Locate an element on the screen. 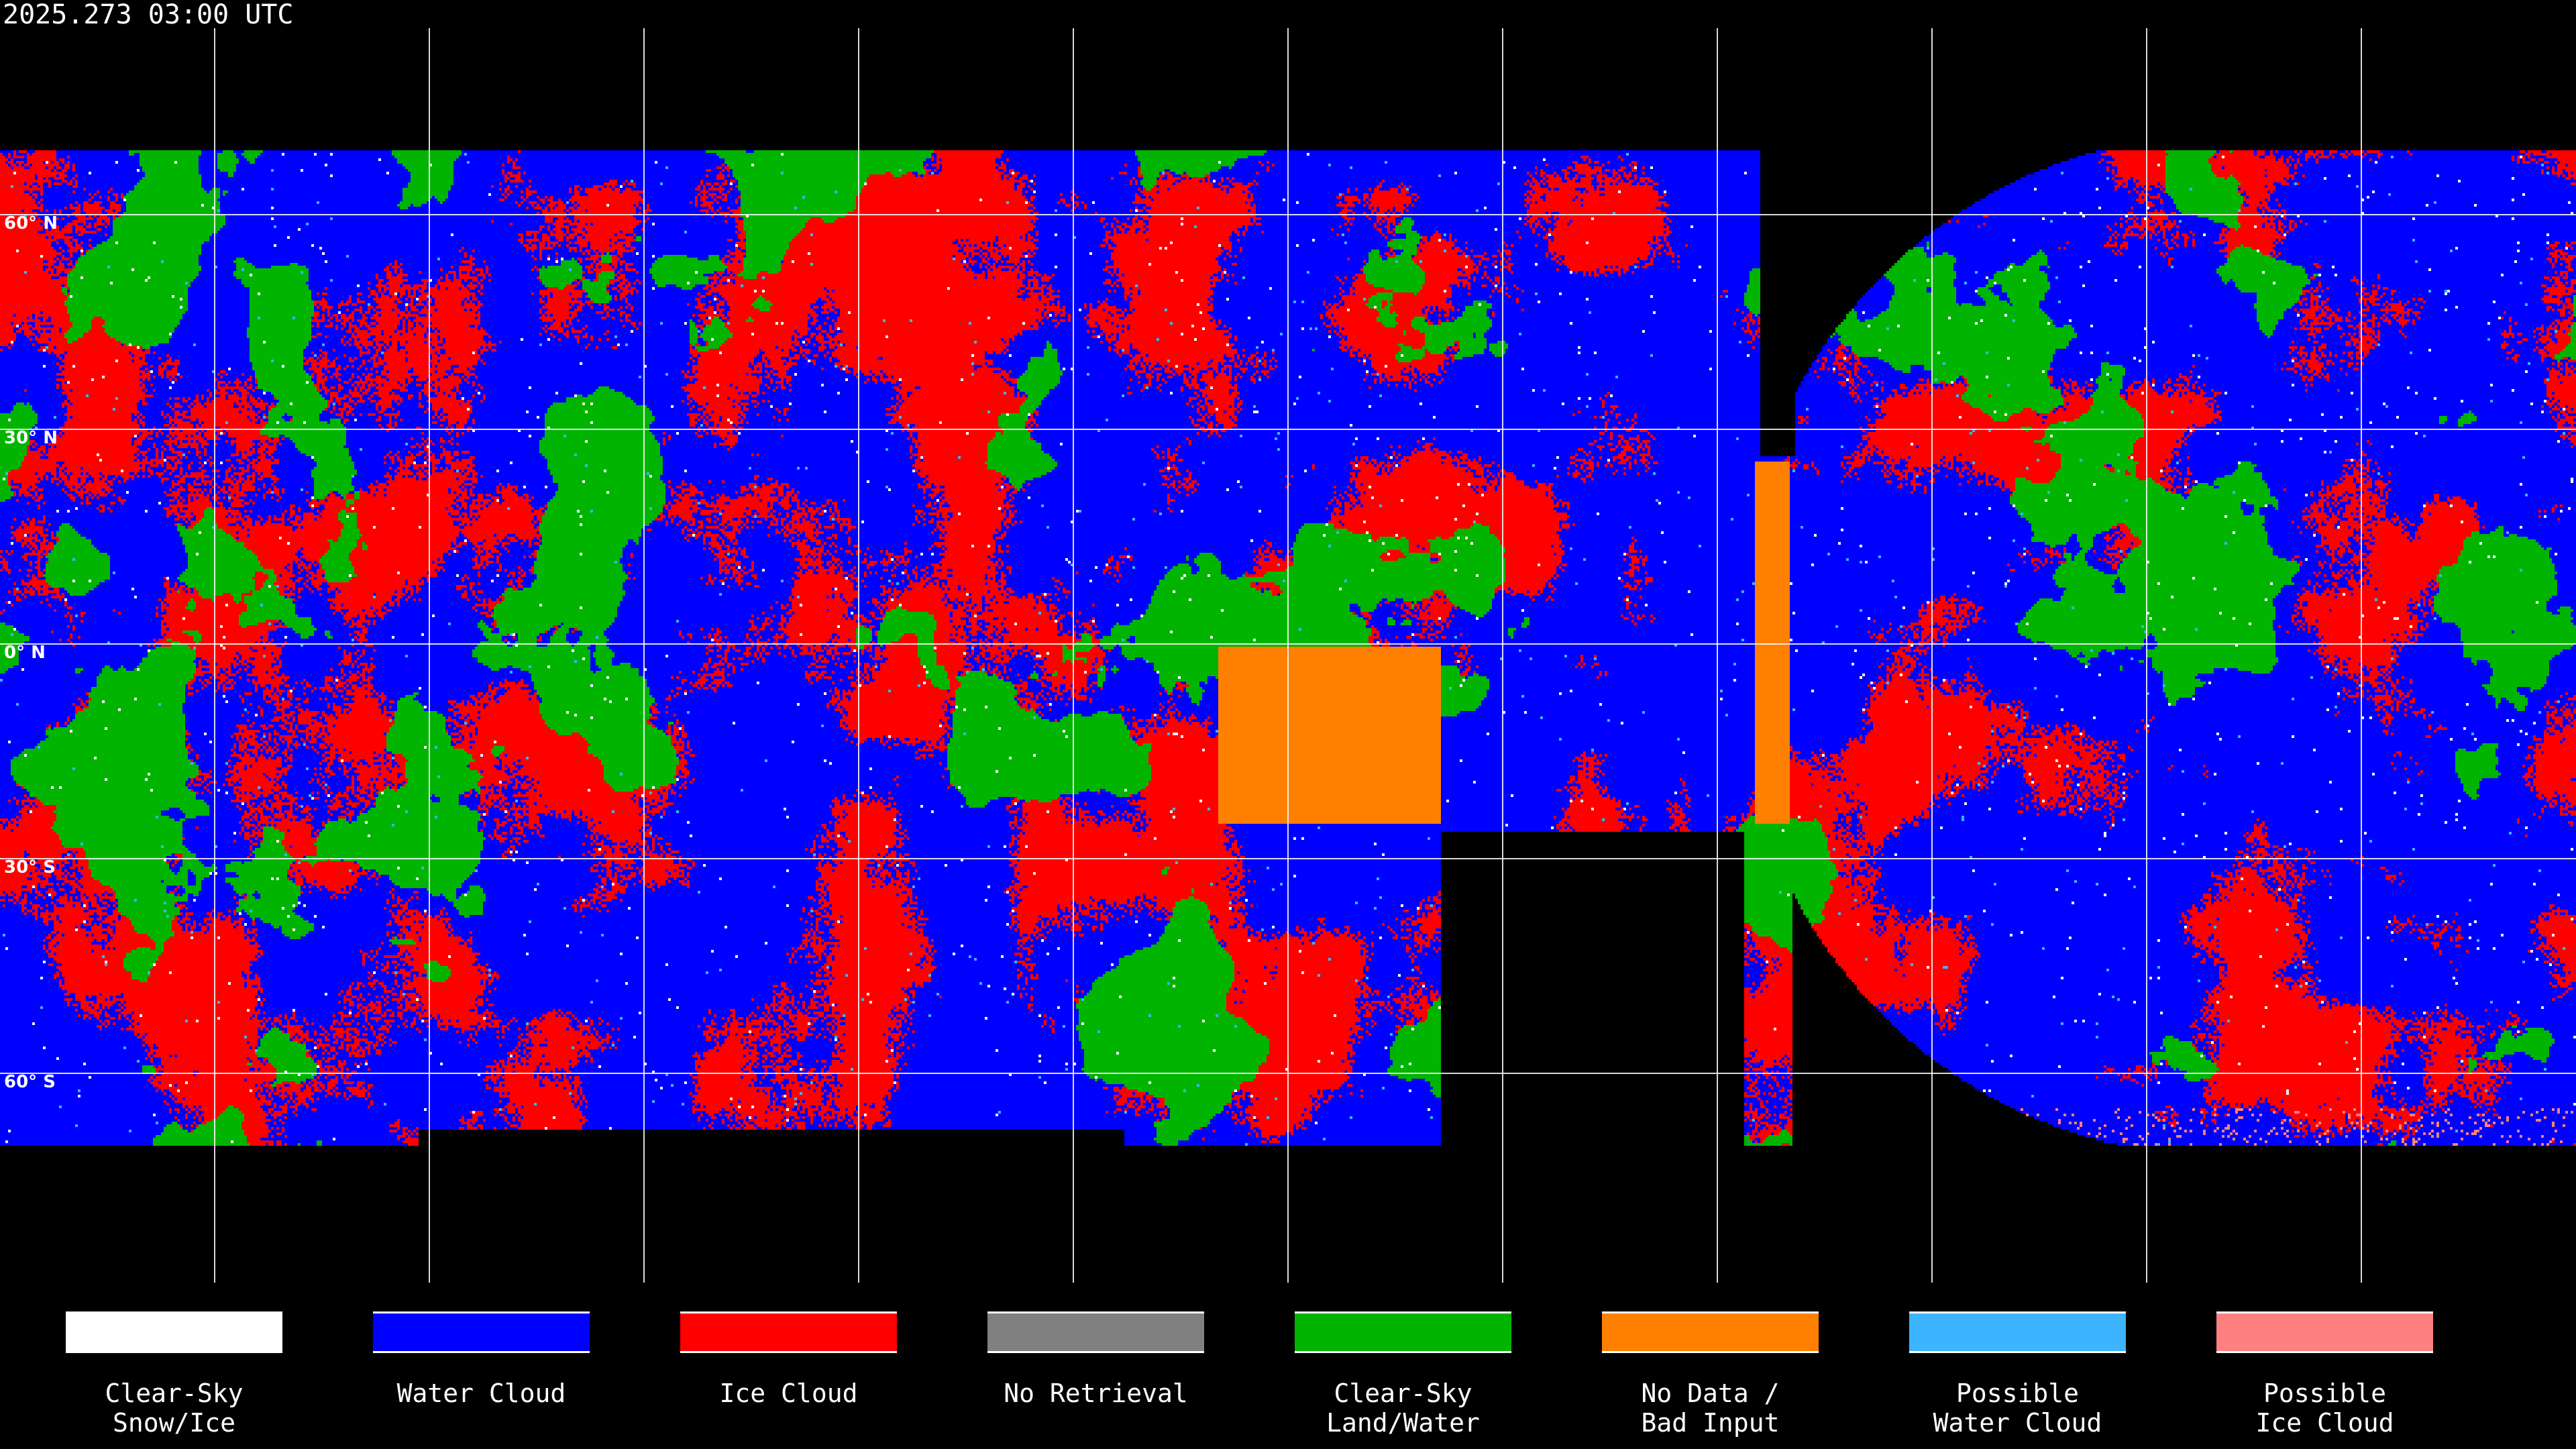 Image resolution: width=2576 pixels, height=1449 pixels. legend-label: No Retrieval is located at coordinates (1096, 1393).